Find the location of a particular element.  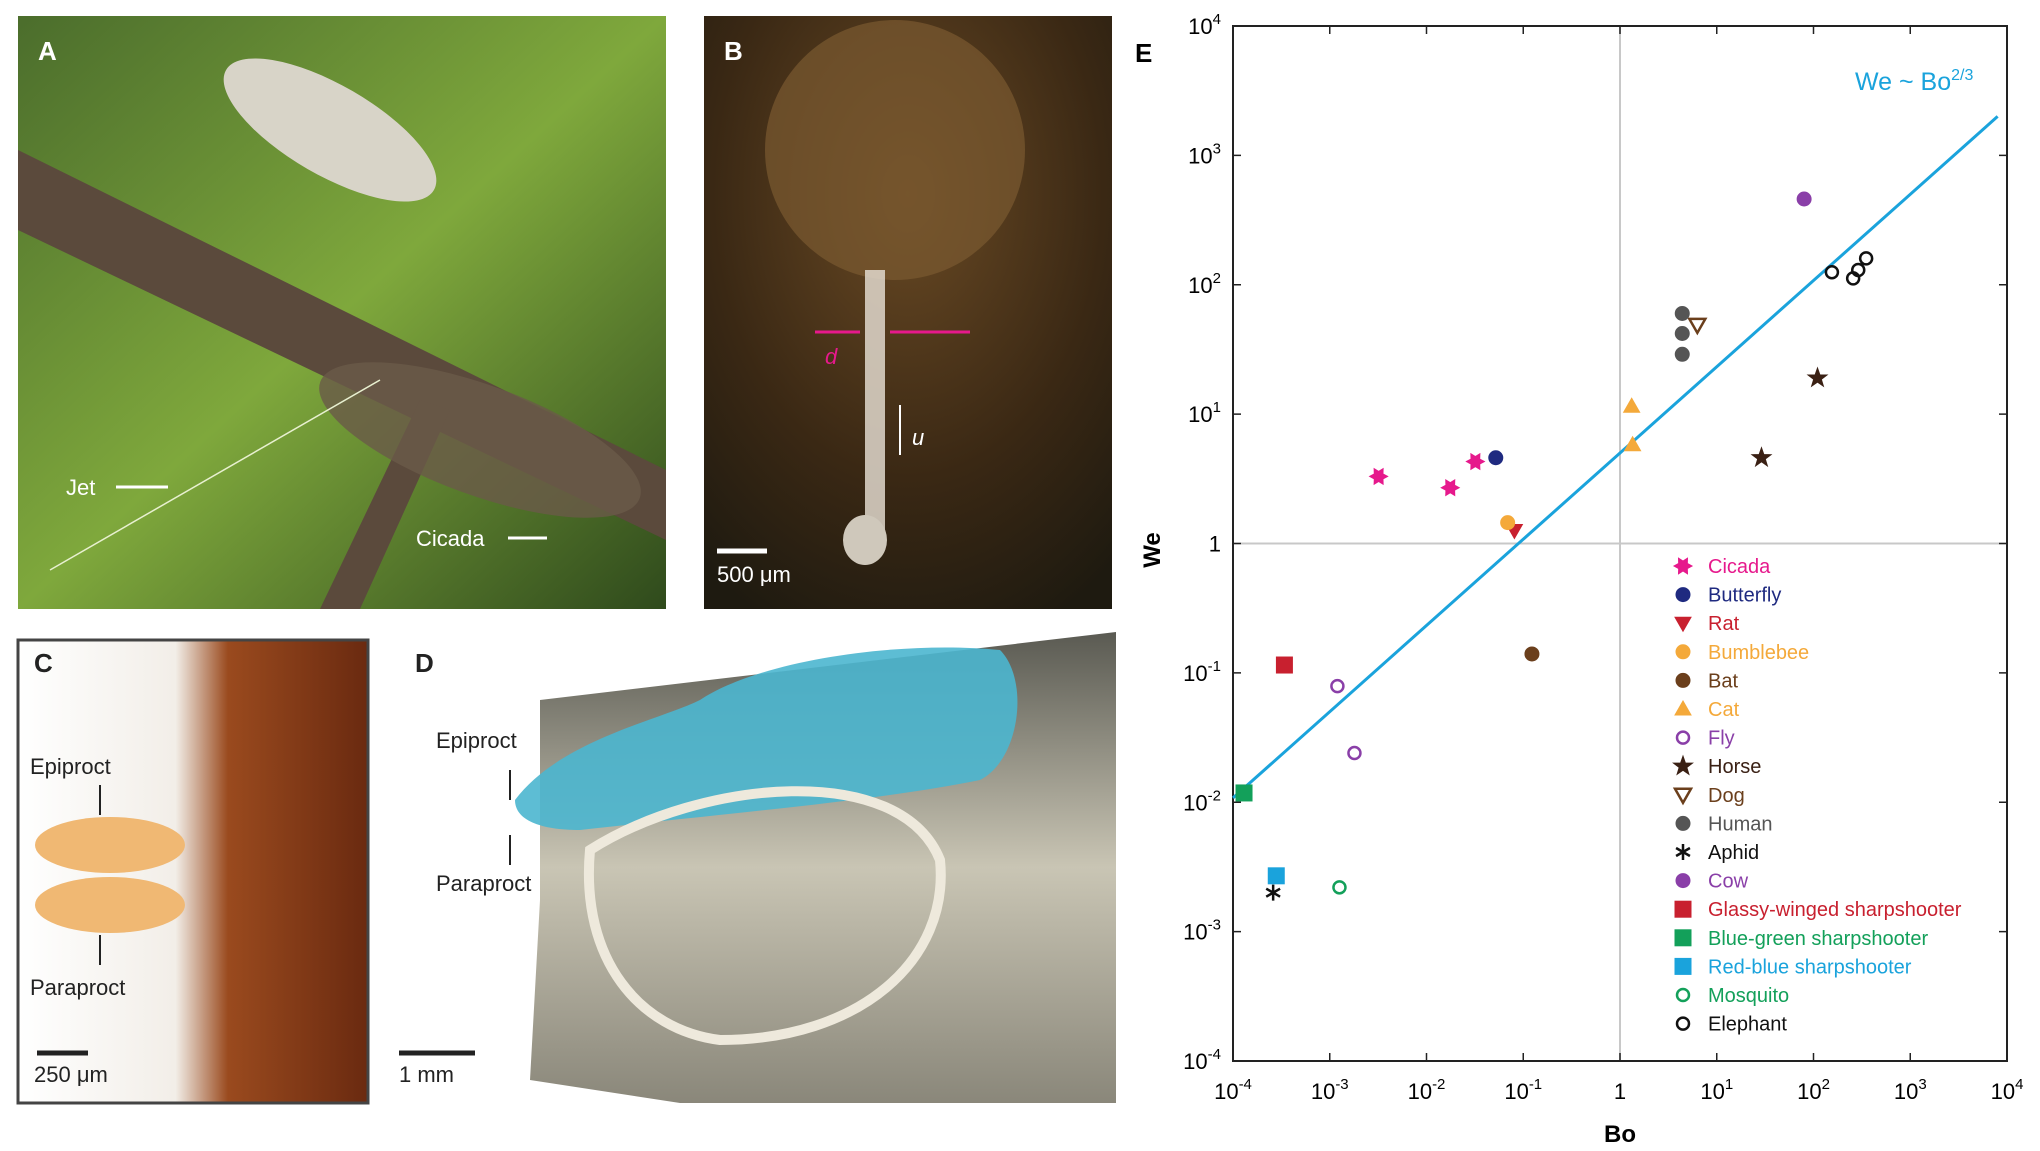

fit-label: We ~ Bo2/3 is located at coordinates (1914, 81).